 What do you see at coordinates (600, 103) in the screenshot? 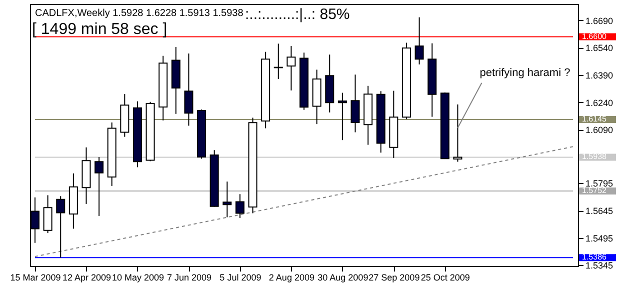
I see `y-tick-label: 1.6240` at bounding box center [600, 103].